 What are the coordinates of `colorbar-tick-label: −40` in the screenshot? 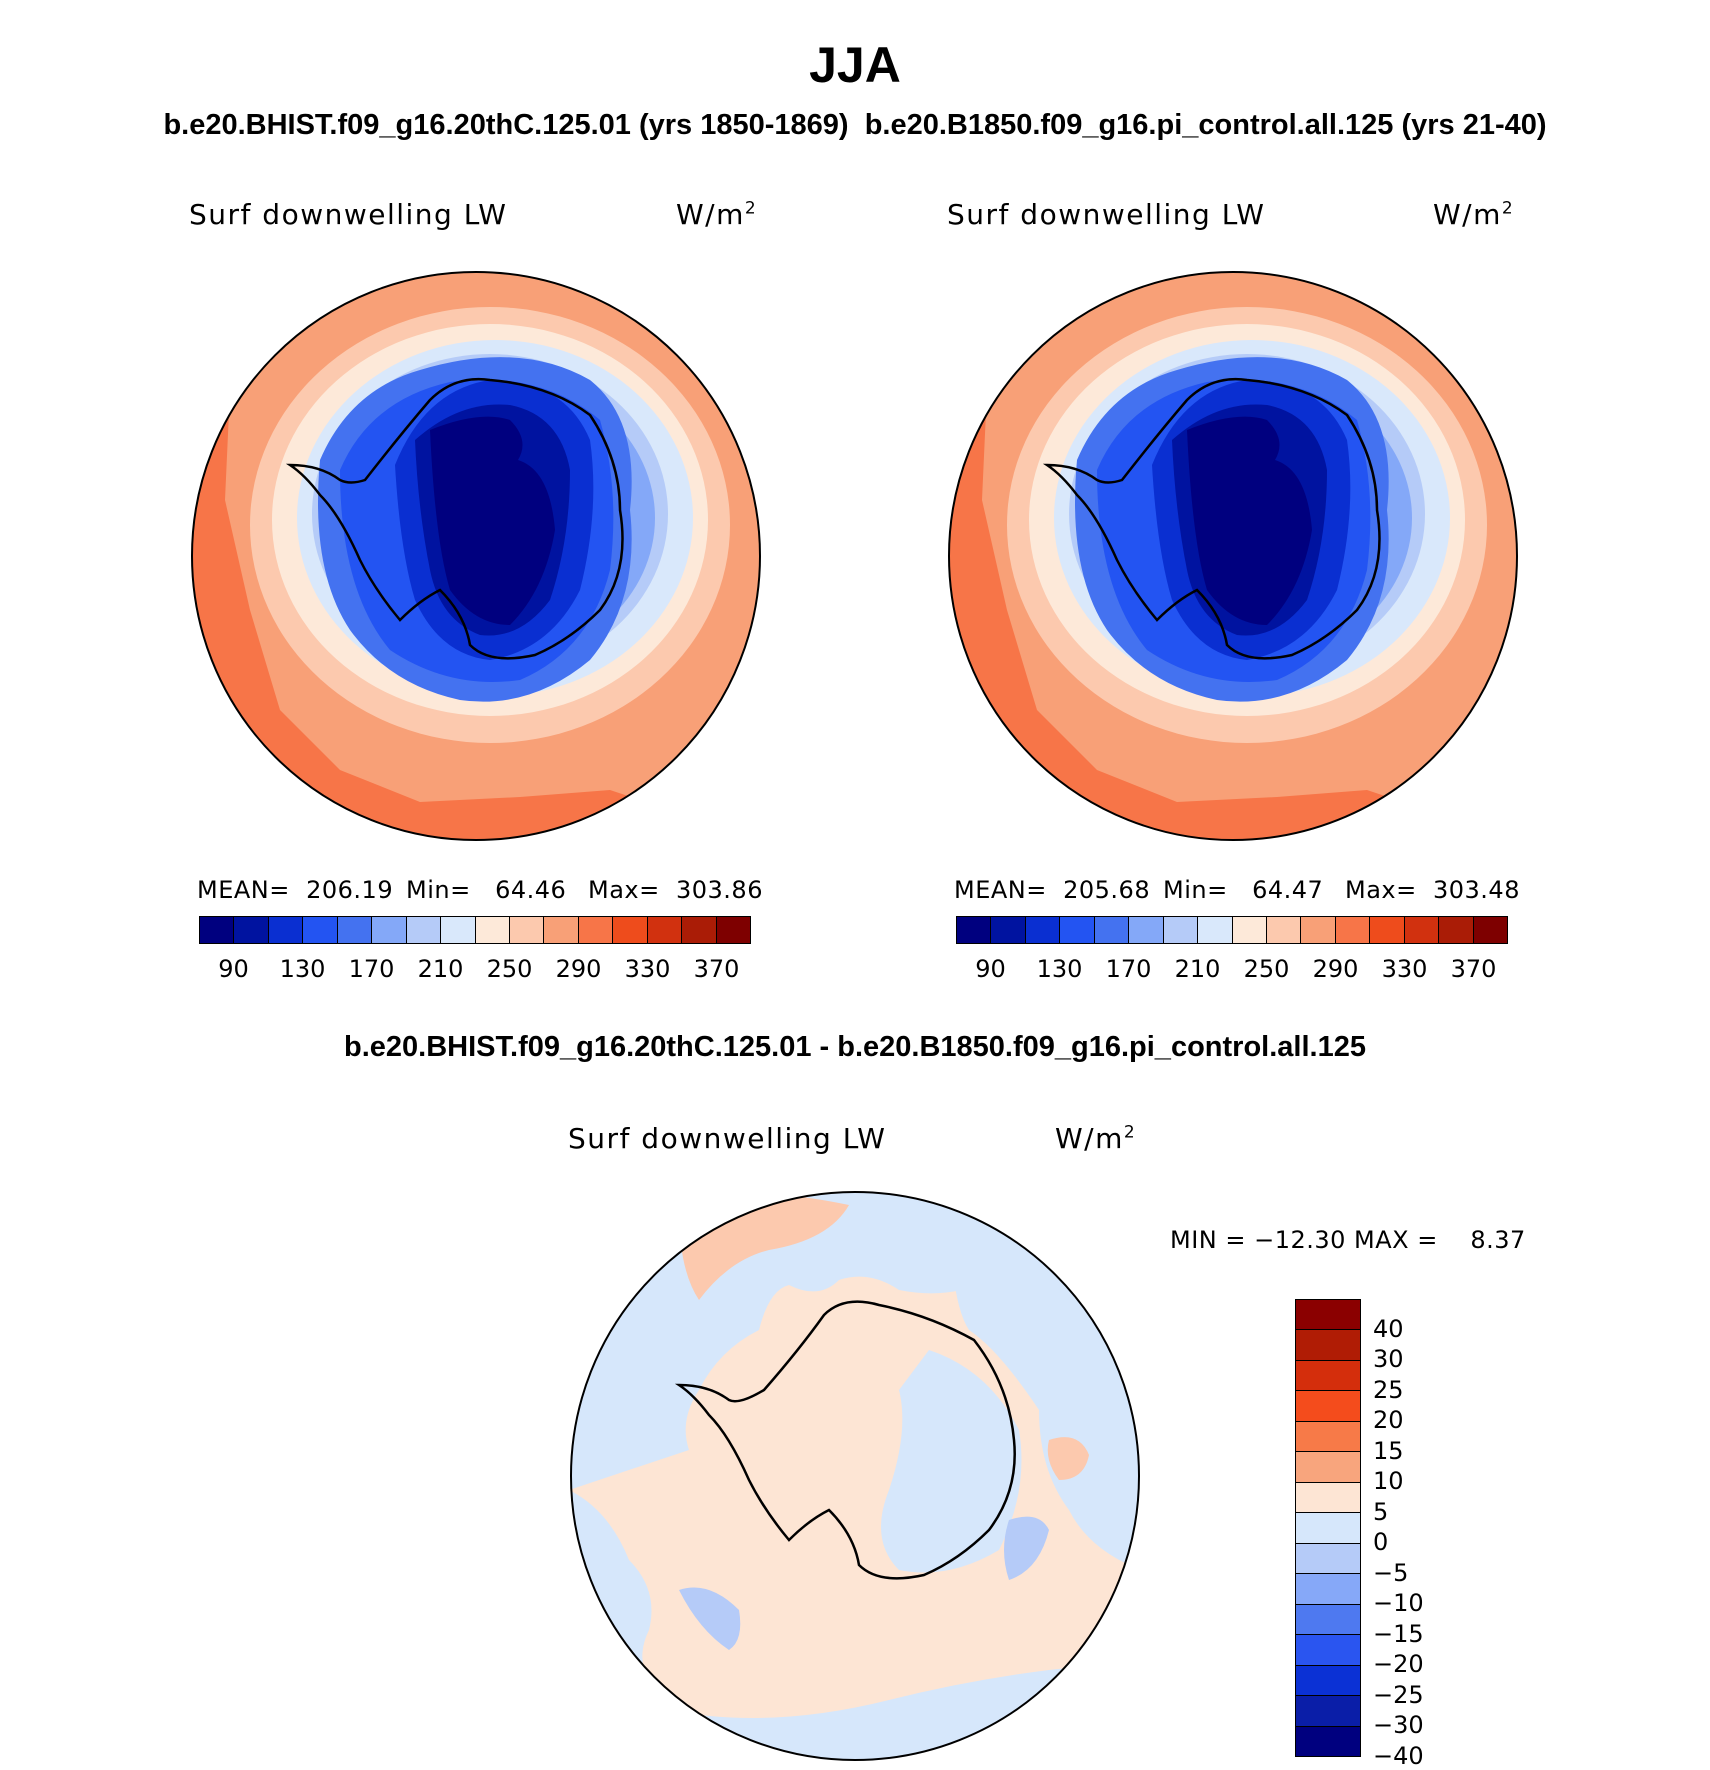 It's located at (1398, 1756).